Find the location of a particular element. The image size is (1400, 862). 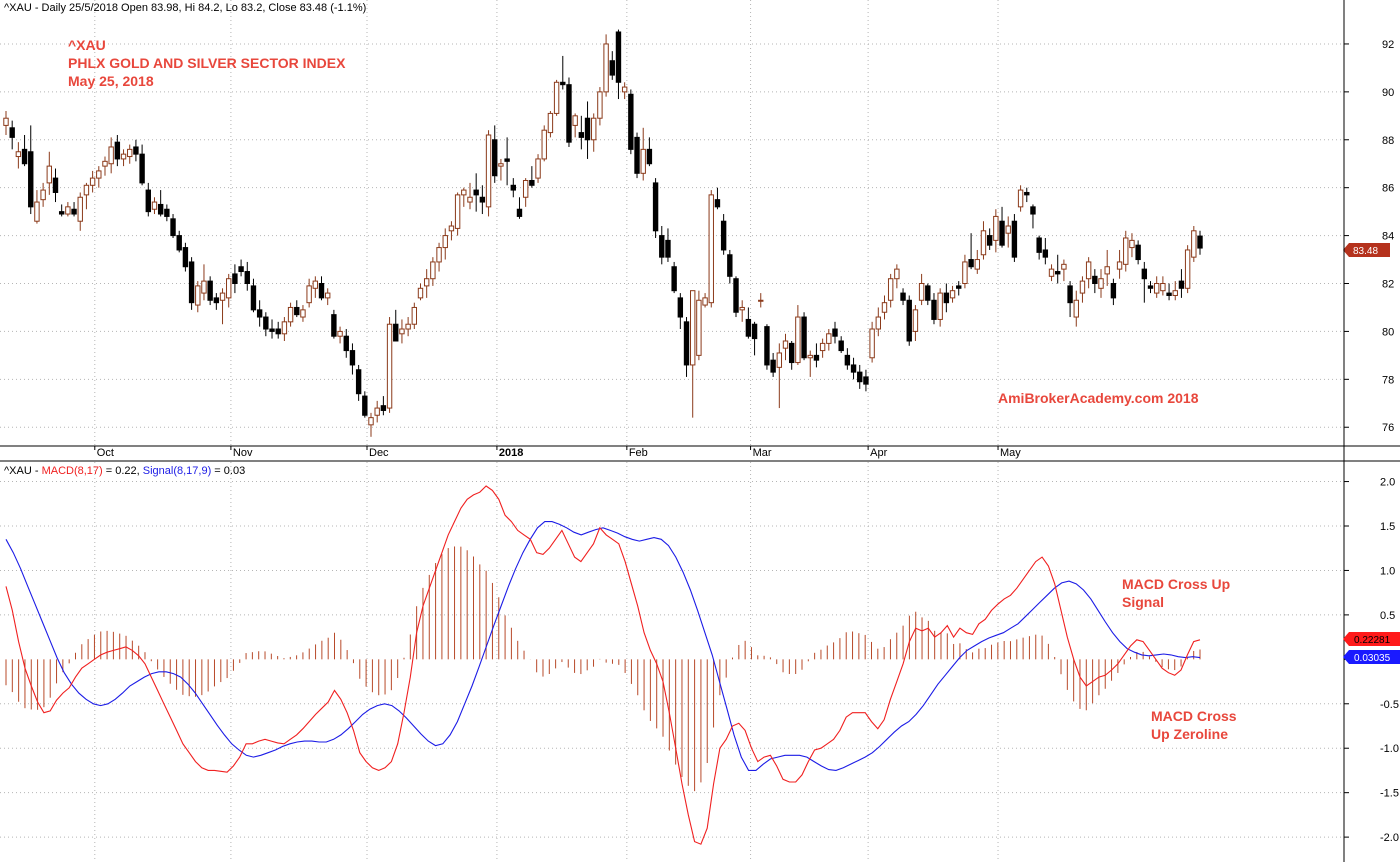

x-tick-label: Dec is located at coordinates (379, 453).